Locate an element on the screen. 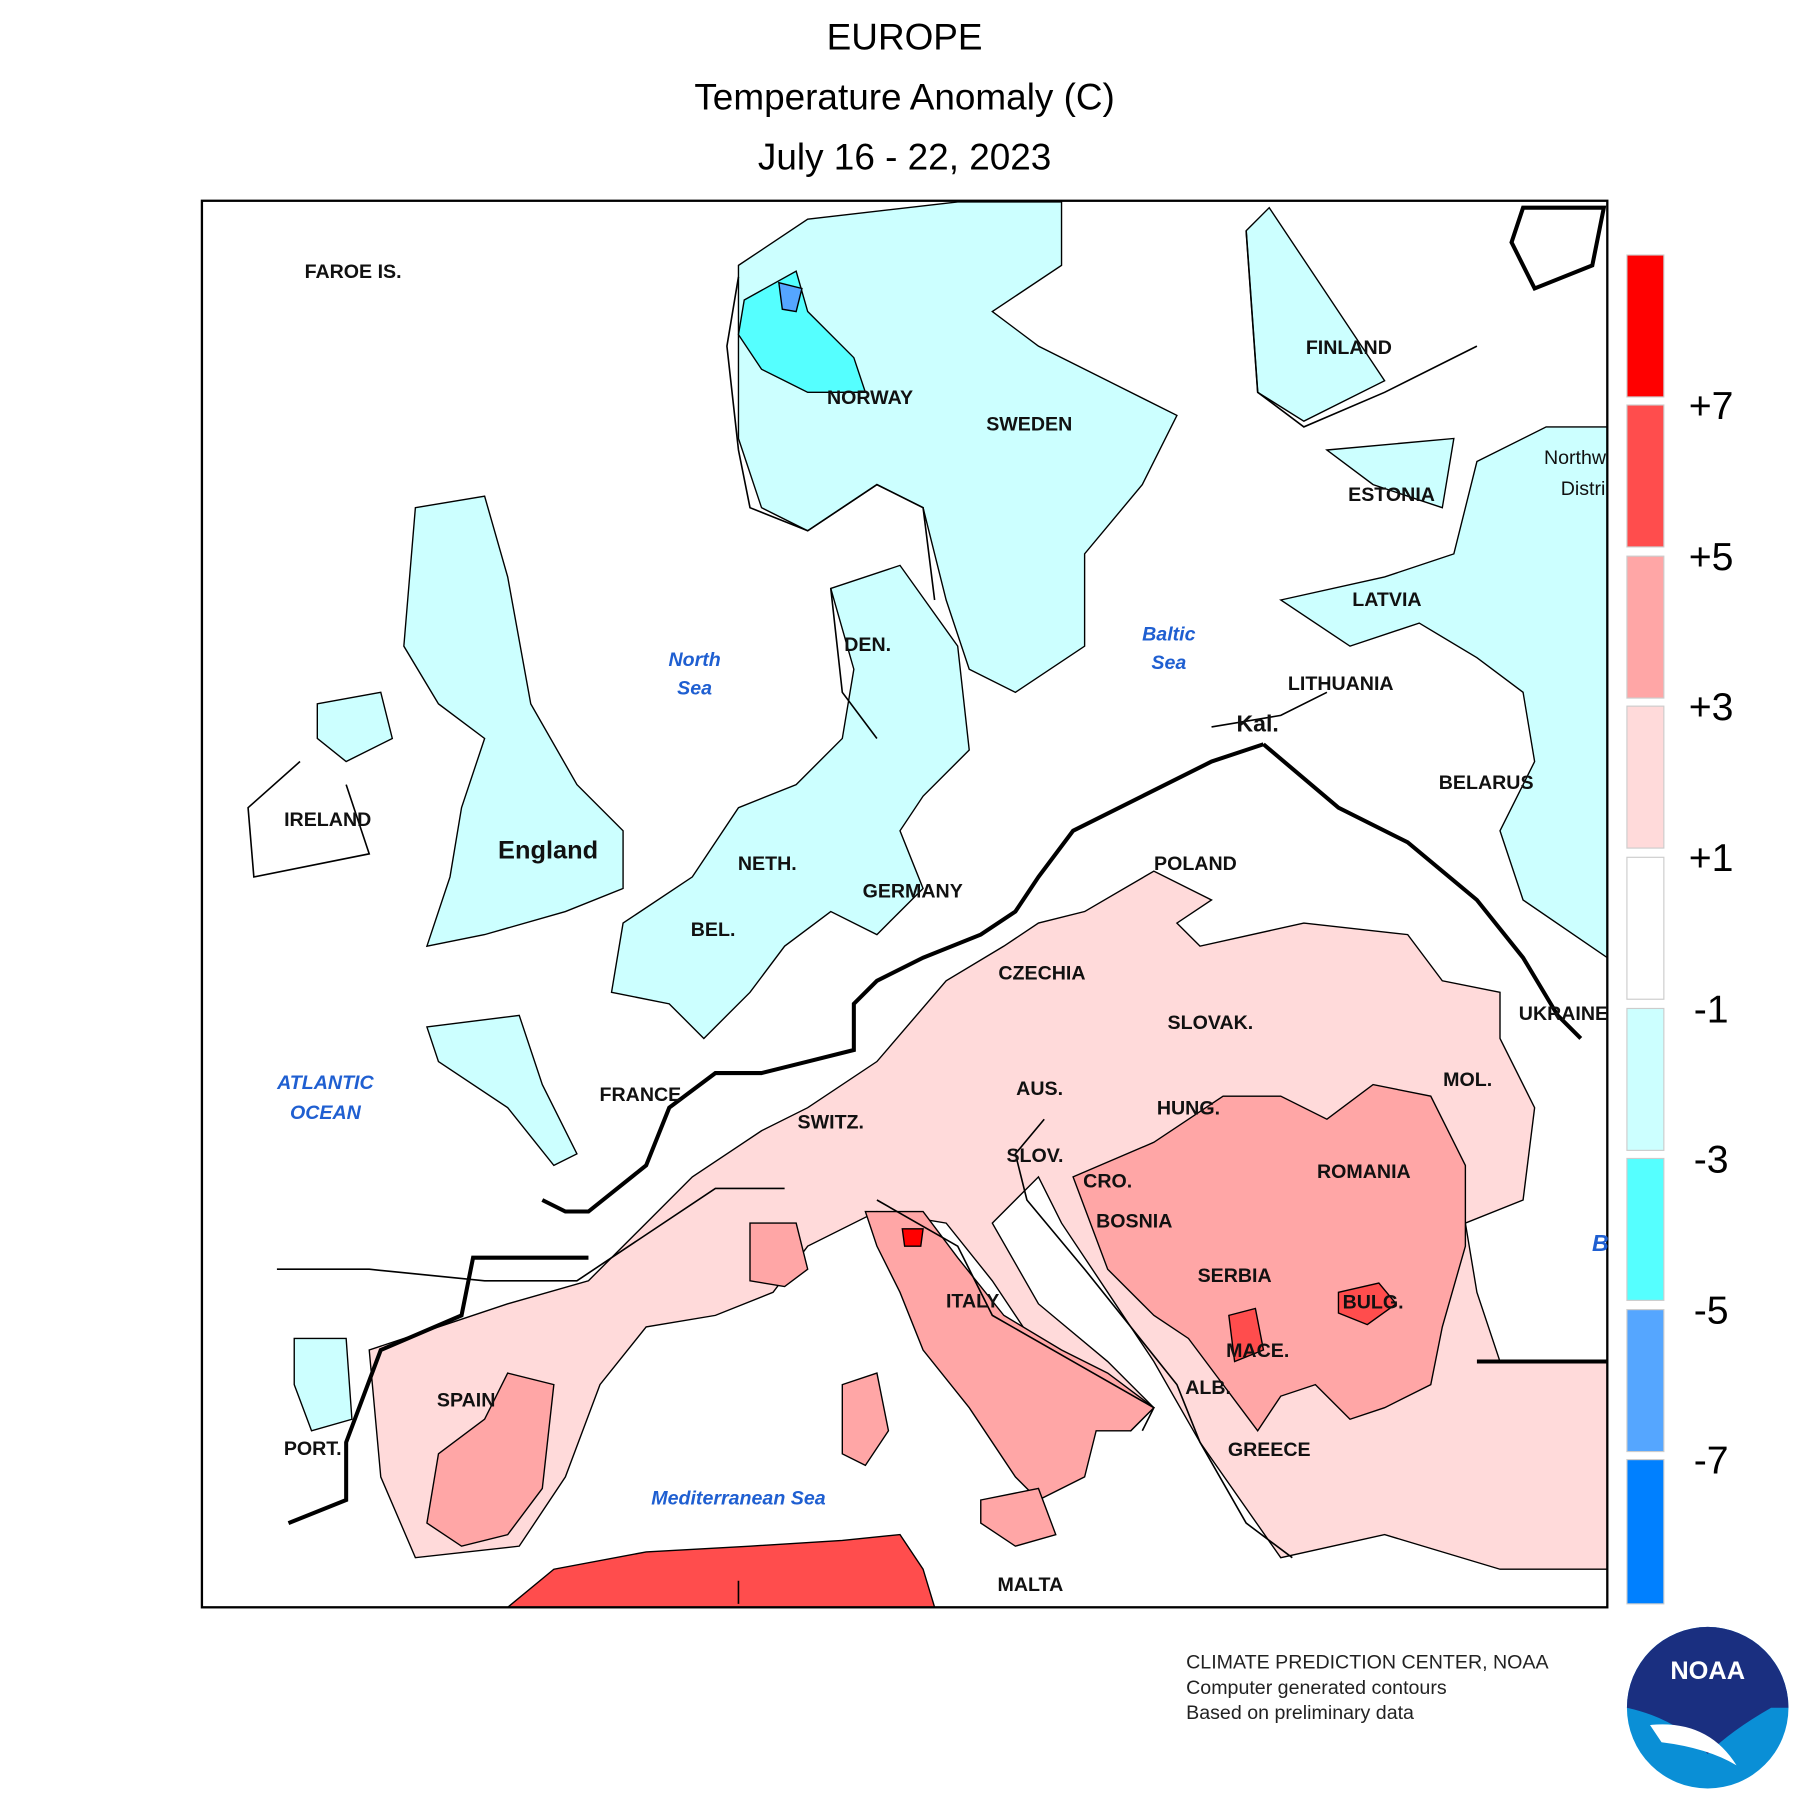  sea-label: North is located at coordinates (694, 660).